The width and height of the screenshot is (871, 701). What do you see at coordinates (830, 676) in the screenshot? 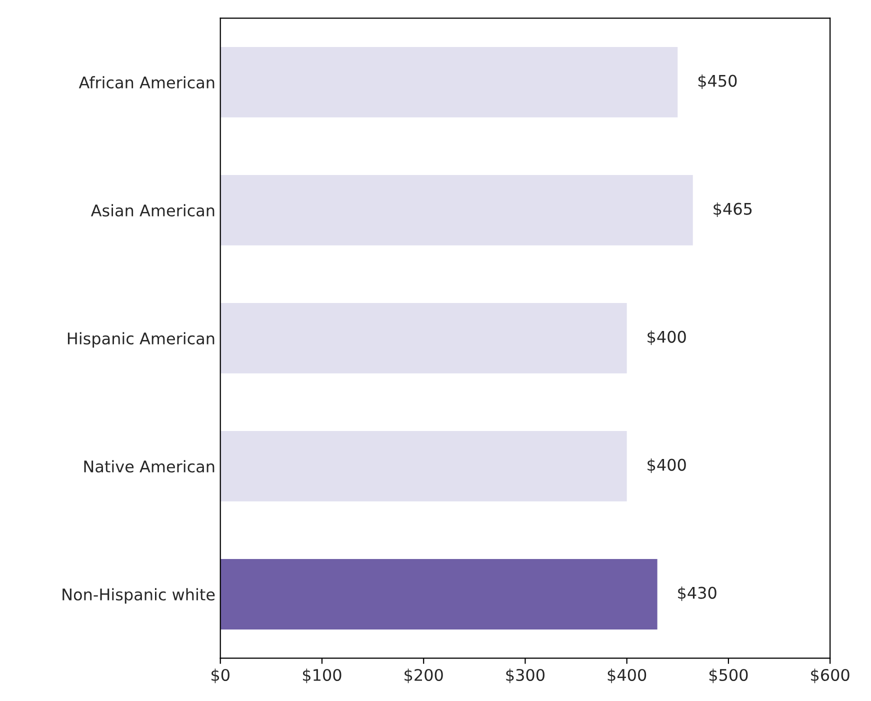
I see `x-tick-label: $600` at bounding box center [830, 676].